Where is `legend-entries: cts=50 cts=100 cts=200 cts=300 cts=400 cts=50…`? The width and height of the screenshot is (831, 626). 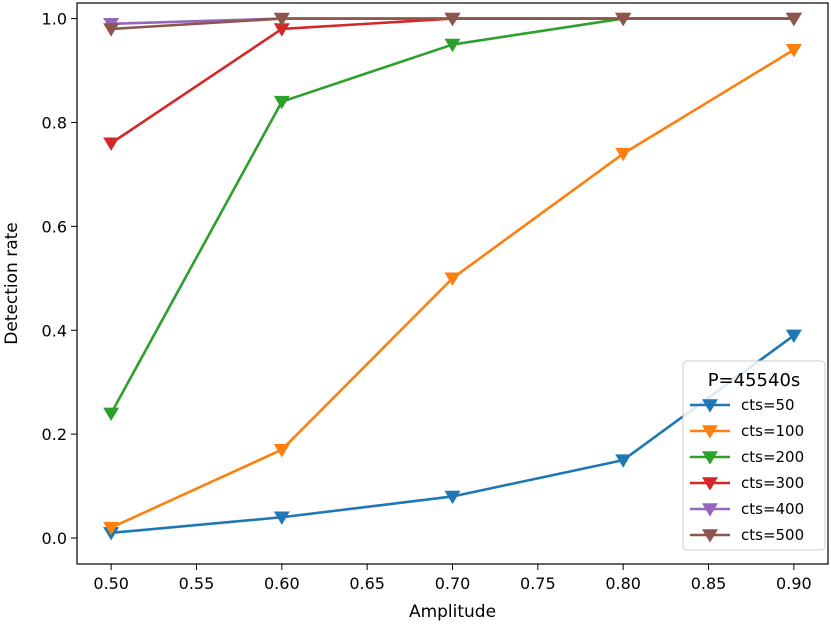
legend-entries: cts=50 cts=100 cts=200 cts=300 cts=400 cts=50… is located at coordinates (747, 470).